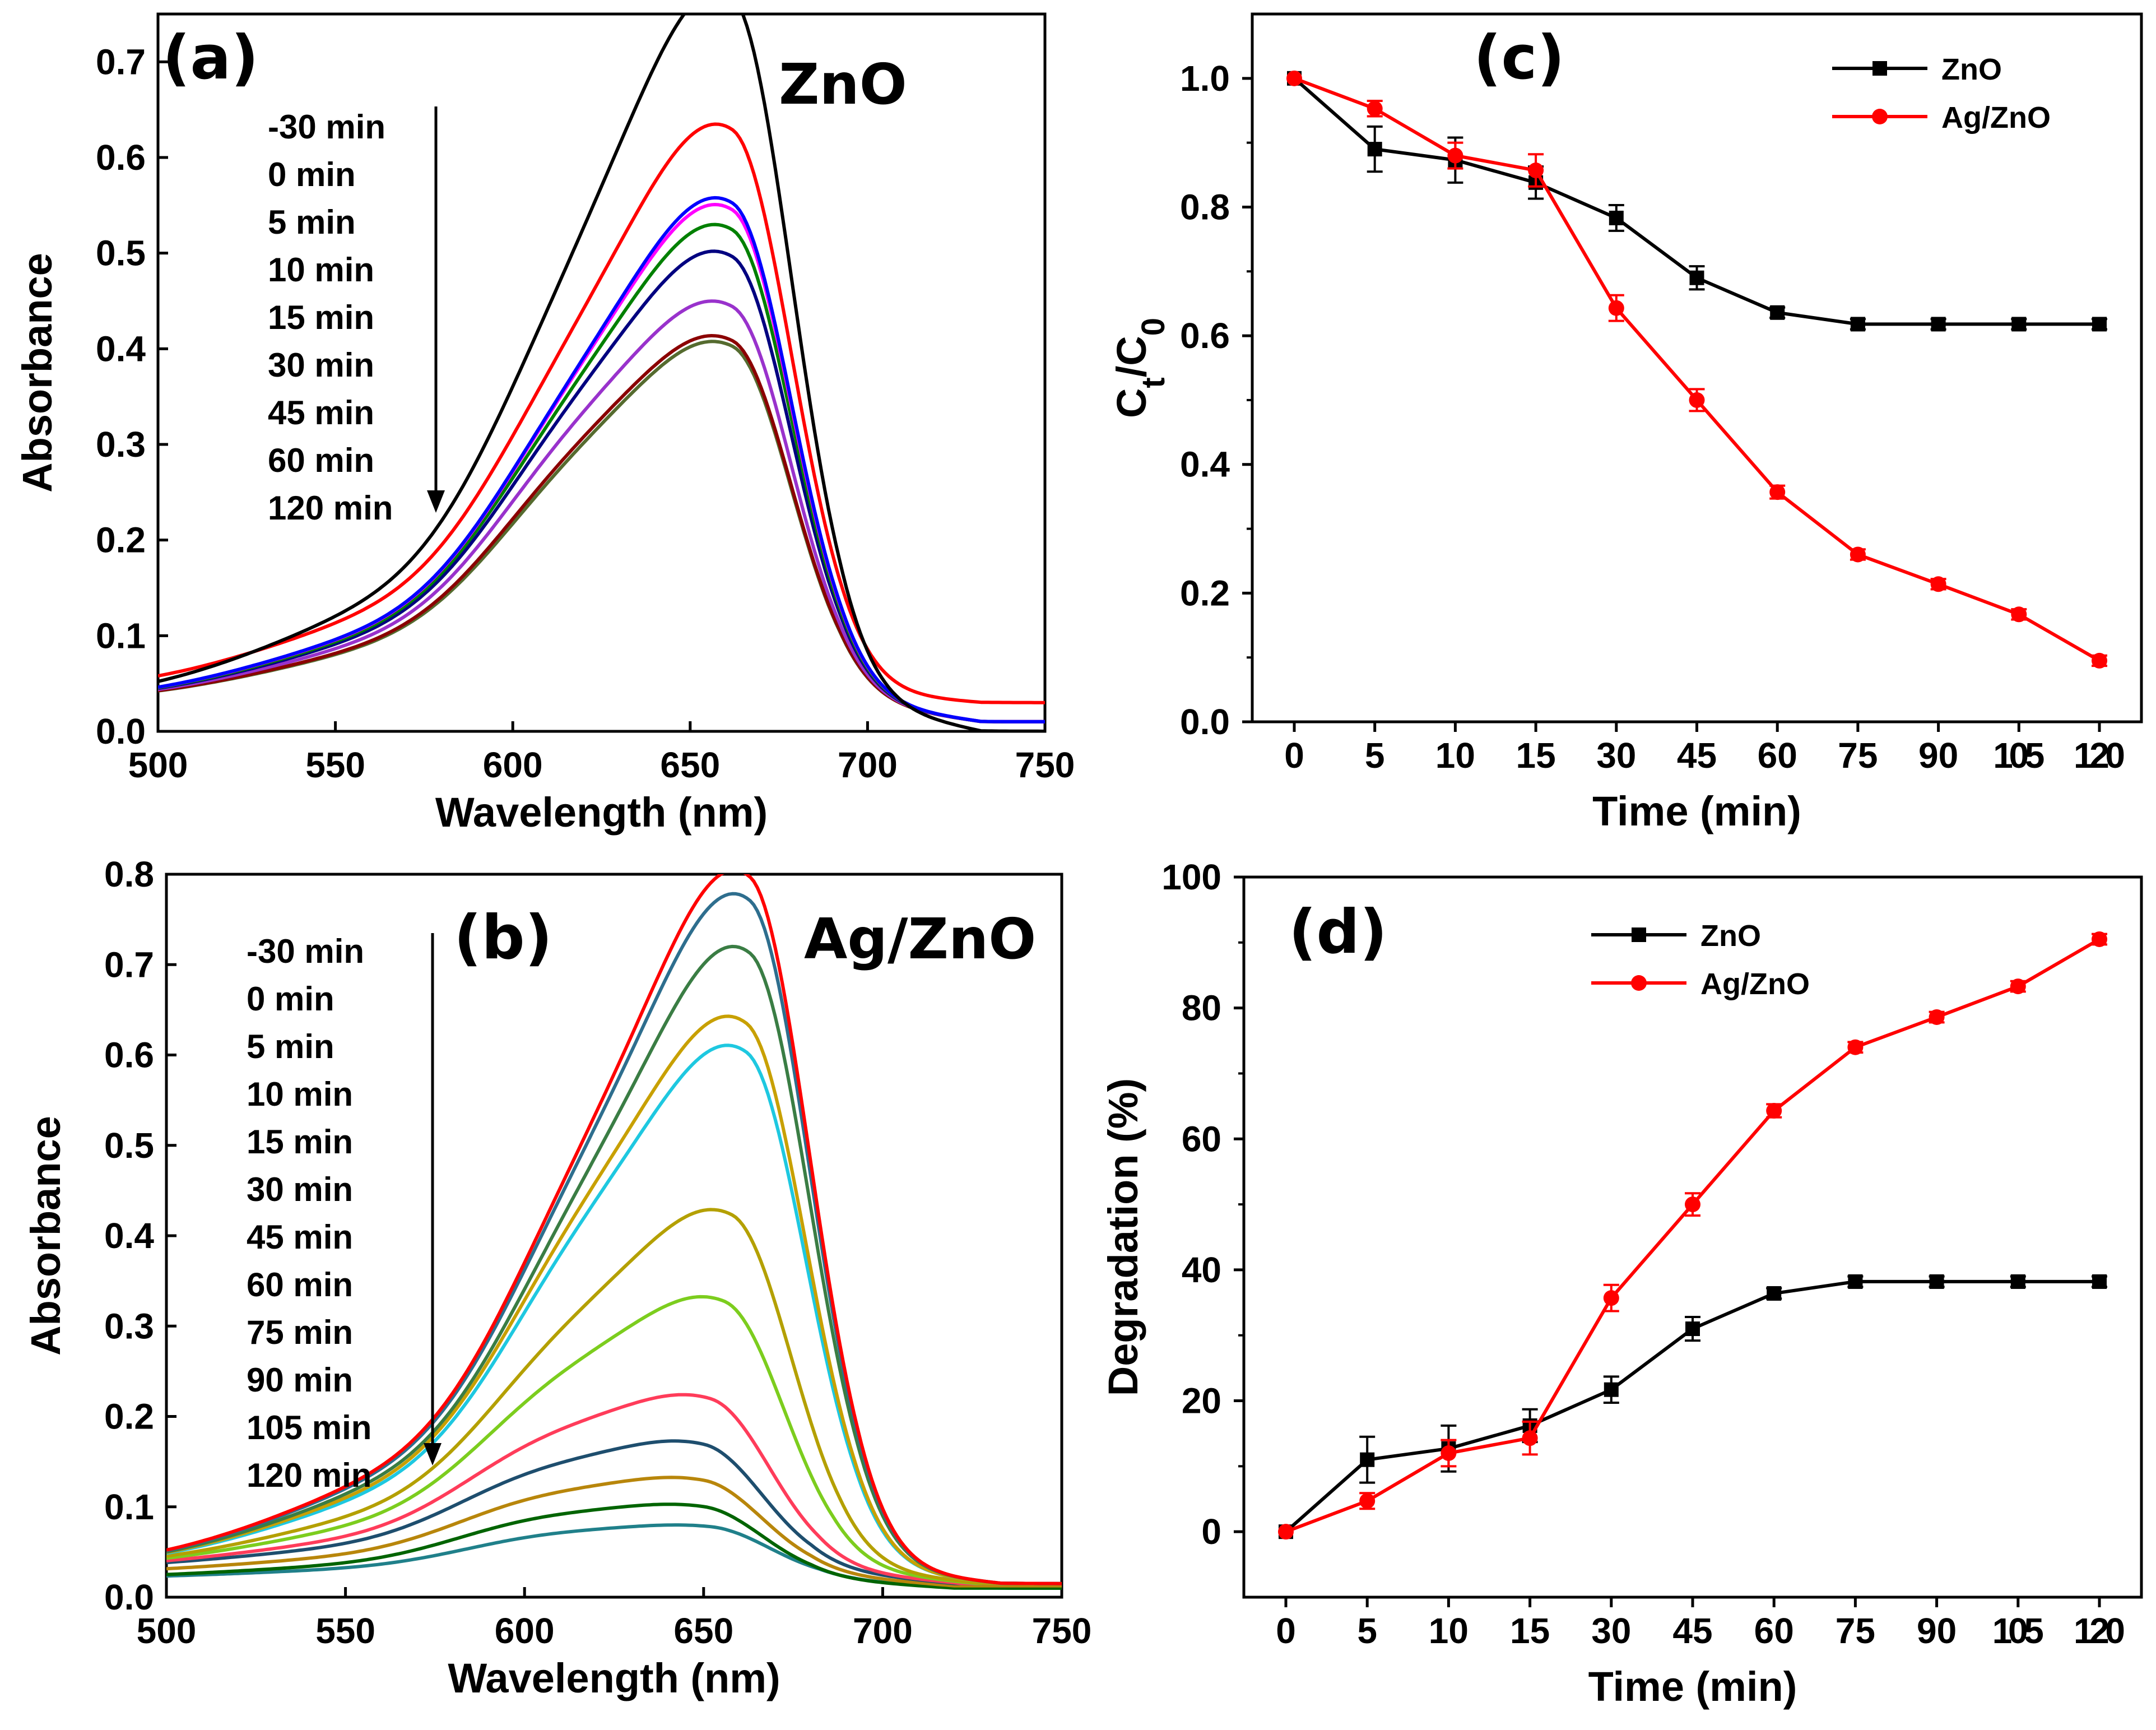 Image resolution: width=2156 pixels, height=1730 pixels. What do you see at coordinates (2018, 1631) in the screenshot?
I see `panel-d-x-tick-label: 105` at bounding box center [2018, 1631].